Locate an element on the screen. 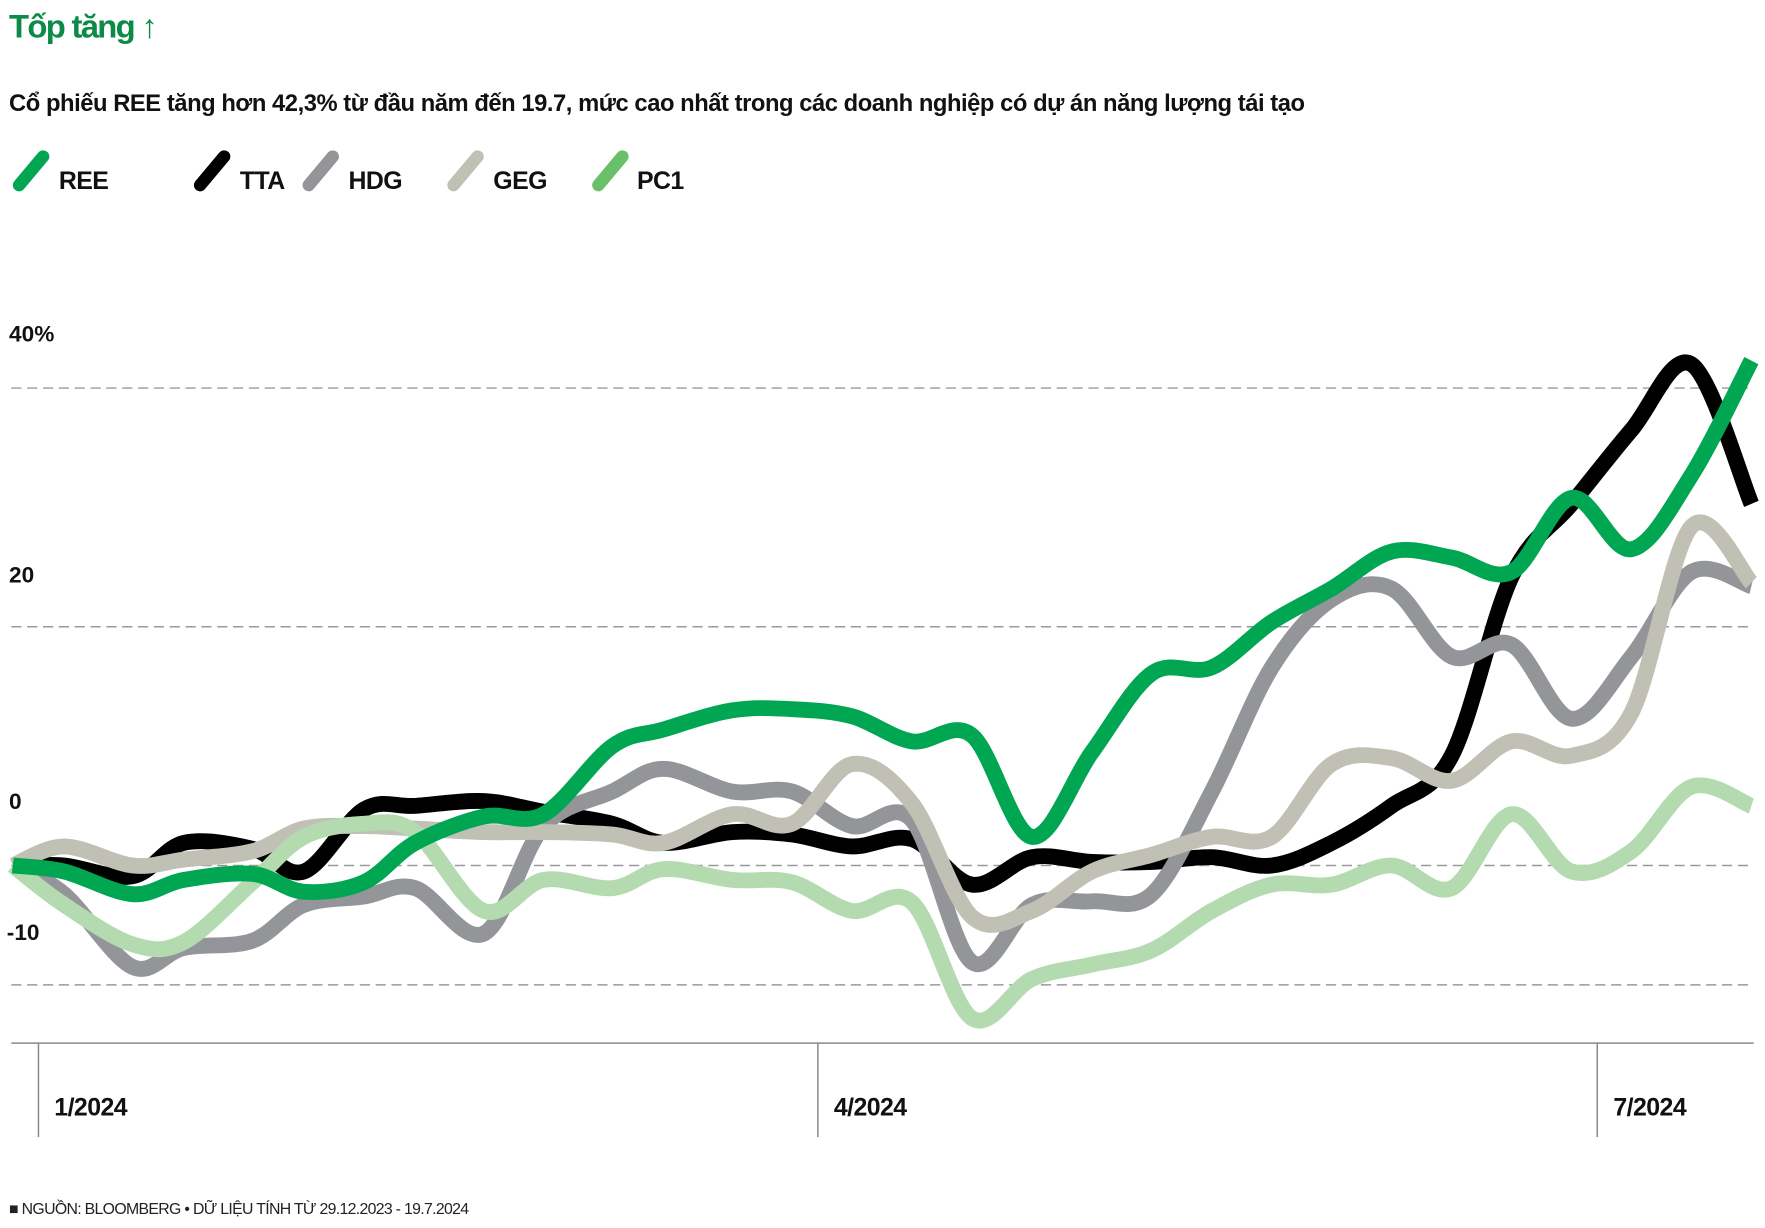  legend-label: HDG is located at coordinates (375, 180).